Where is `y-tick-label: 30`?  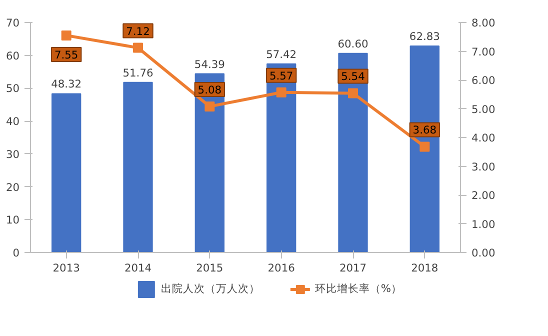
y-tick-label: 30 is located at coordinates (13, 154).